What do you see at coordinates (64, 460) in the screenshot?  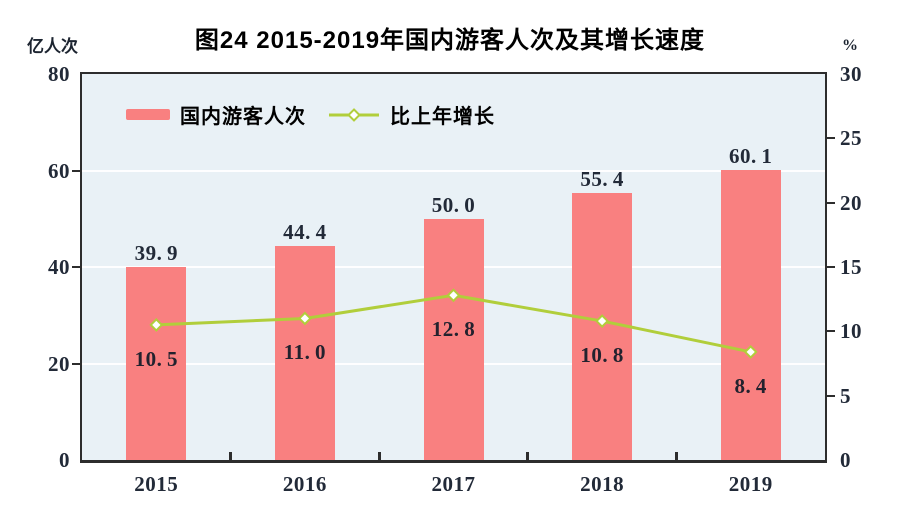 I see `left-axis-tick-label: 0` at bounding box center [64, 460].